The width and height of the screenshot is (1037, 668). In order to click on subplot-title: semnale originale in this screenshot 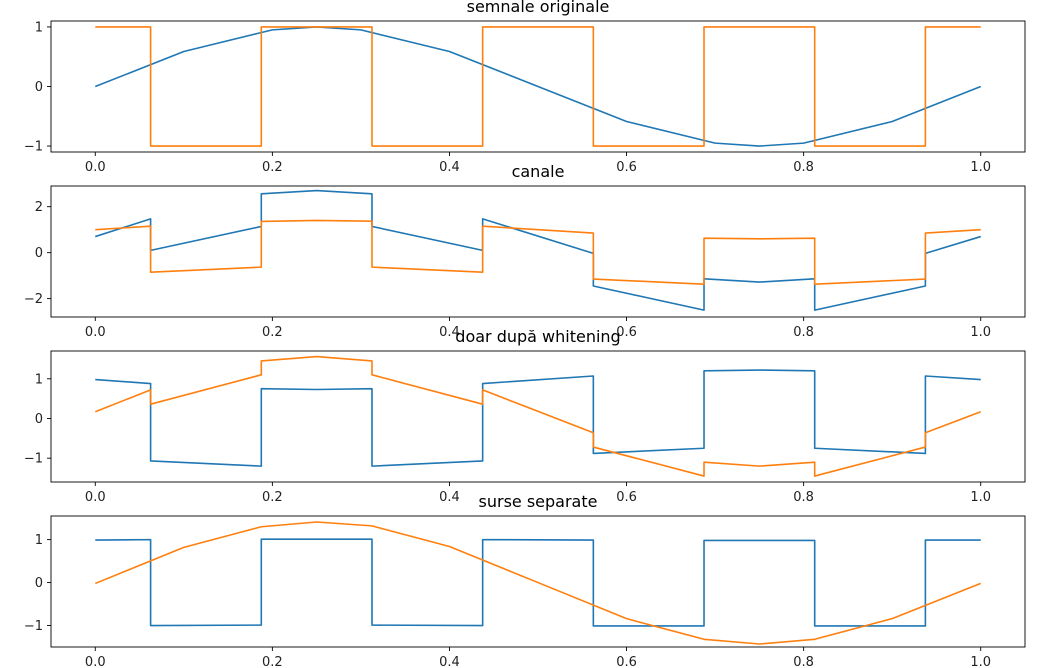, I will do `click(538, 8)`.